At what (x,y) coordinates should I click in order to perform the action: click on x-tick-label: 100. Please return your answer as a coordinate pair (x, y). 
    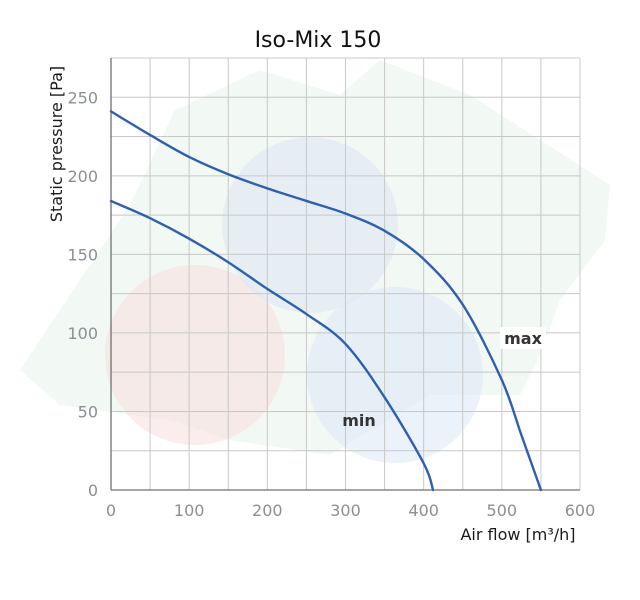
    Looking at the image, I should click on (189, 510).